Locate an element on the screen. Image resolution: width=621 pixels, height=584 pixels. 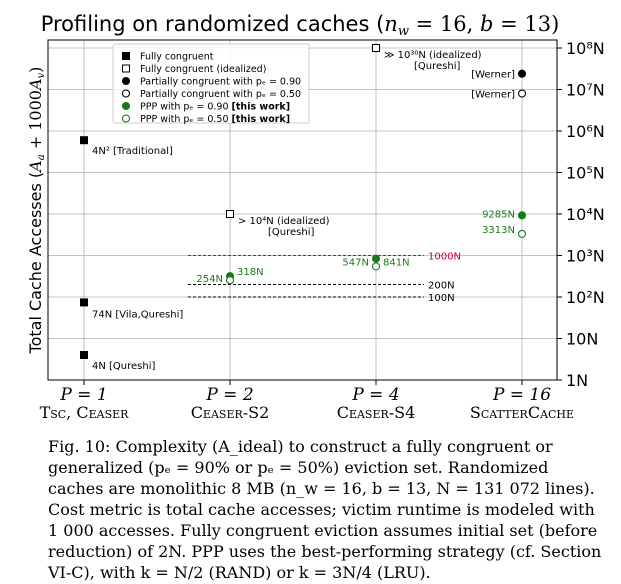
point-partial90 is located at coordinates (522, 73).